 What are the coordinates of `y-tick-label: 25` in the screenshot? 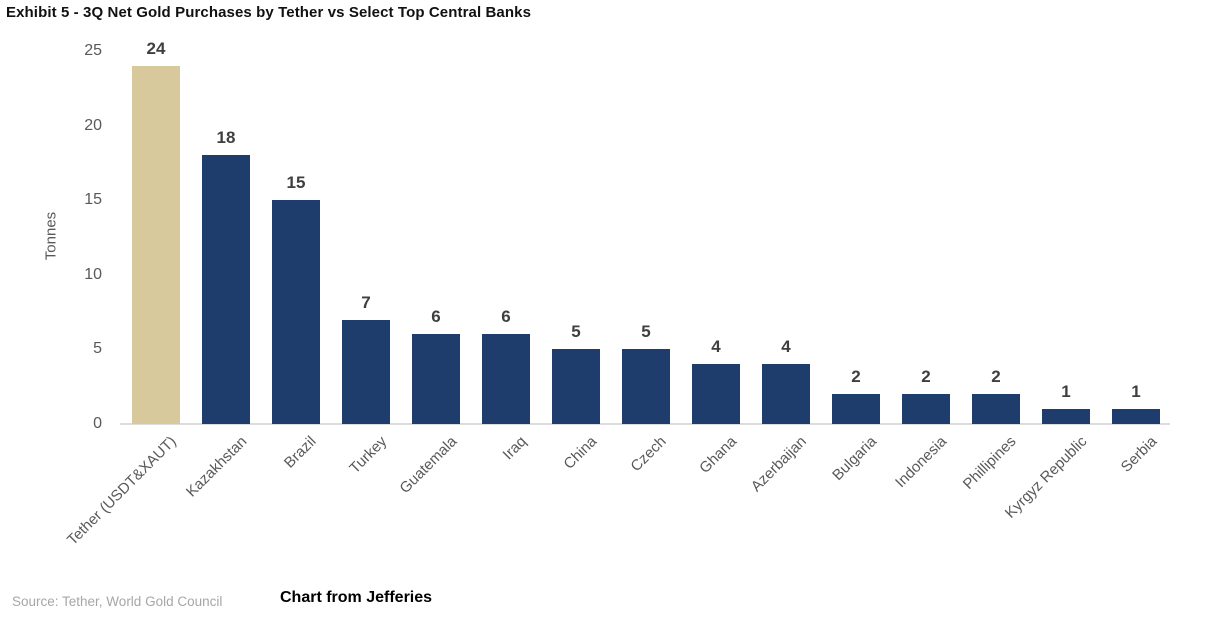 It's located at (93, 50).